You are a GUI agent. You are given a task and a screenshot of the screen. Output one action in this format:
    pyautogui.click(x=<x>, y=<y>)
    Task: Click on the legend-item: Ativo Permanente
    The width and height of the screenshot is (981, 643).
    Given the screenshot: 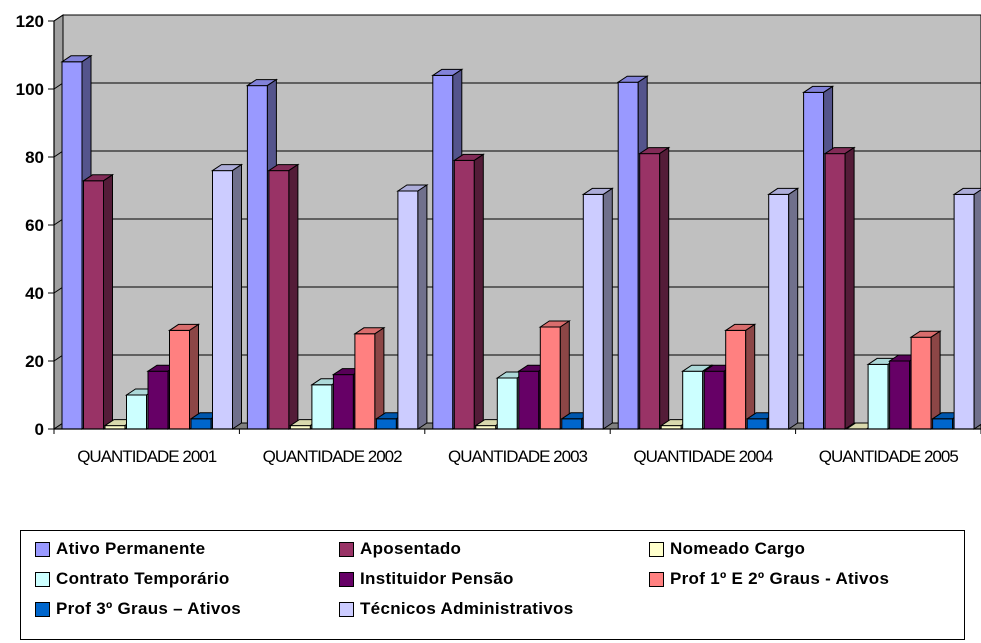 What is the action you would take?
    pyautogui.click(x=120, y=549)
    